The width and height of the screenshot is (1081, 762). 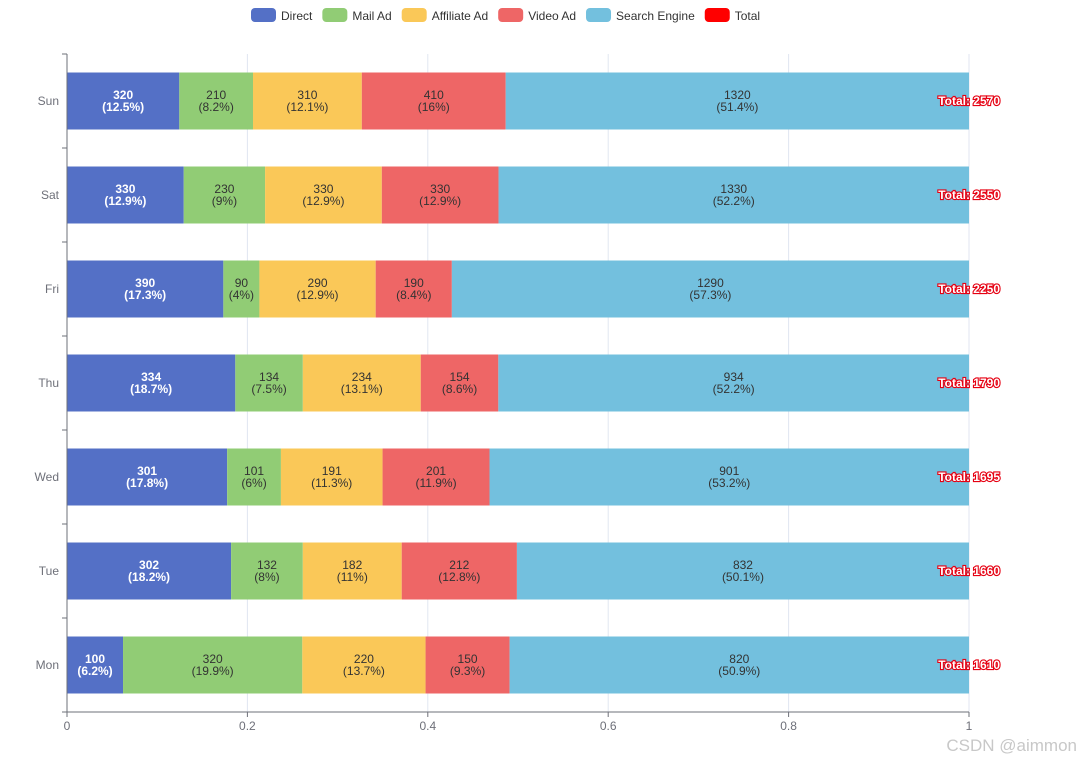 What do you see at coordinates (552, 16) in the screenshot?
I see `legend-label: Video Ad` at bounding box center [552, 16].